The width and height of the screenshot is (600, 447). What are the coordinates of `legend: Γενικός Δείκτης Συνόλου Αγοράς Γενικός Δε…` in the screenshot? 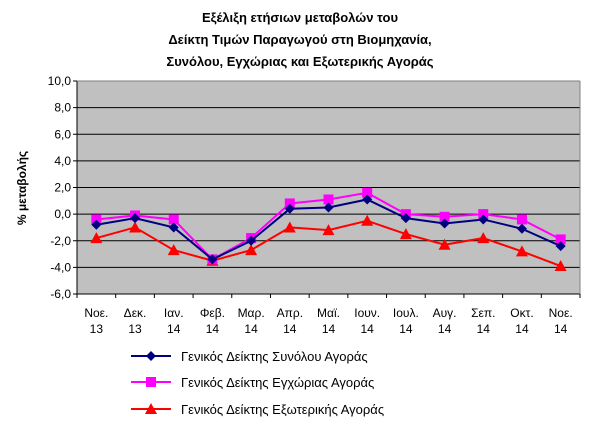 It's located at (257, 383).